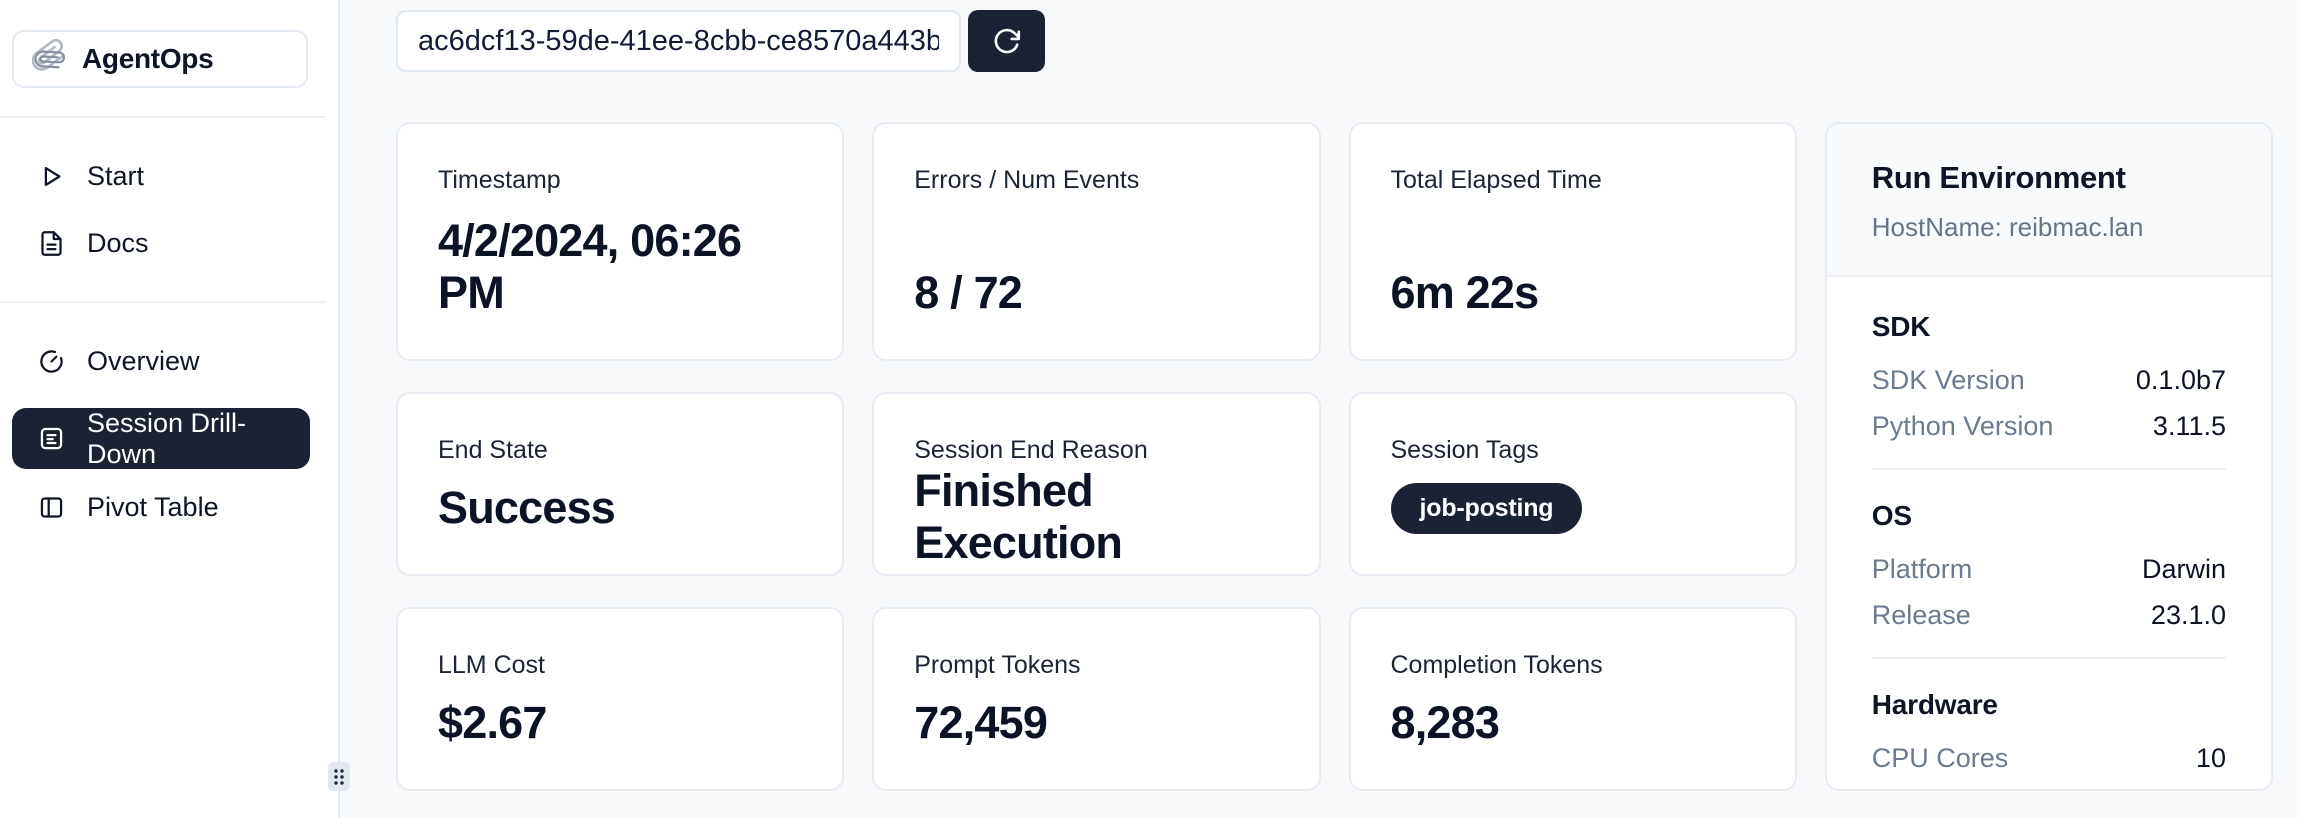 Image resolution: width=2300 pixels, height=818 pixels. I want to click on env-row-value: 16.00 GB, so click(2169, 790).